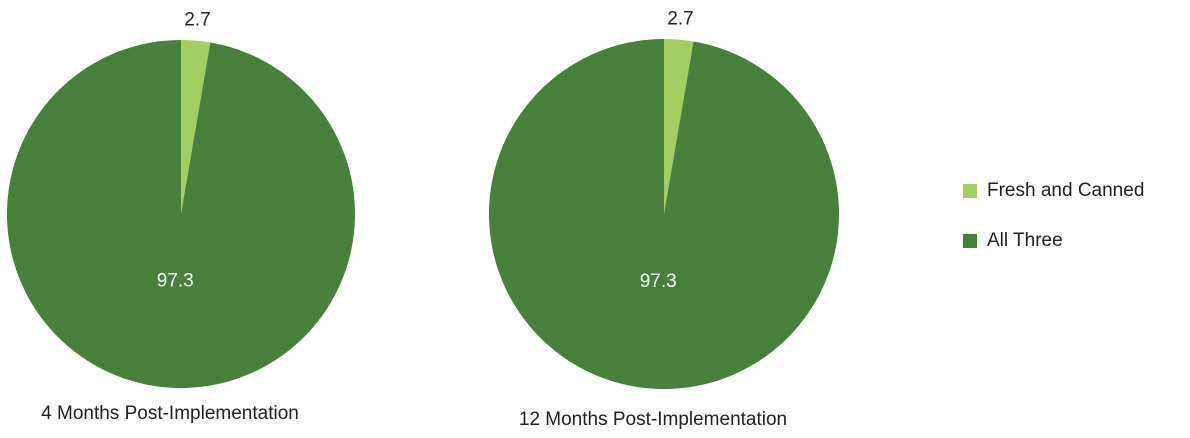 The image size is (1190, 438). What do you see at coordinates (170, 413) in the screenshot?
I see `chart-title: 4 Months Post-Implementation` at bounding box center [170, 413].